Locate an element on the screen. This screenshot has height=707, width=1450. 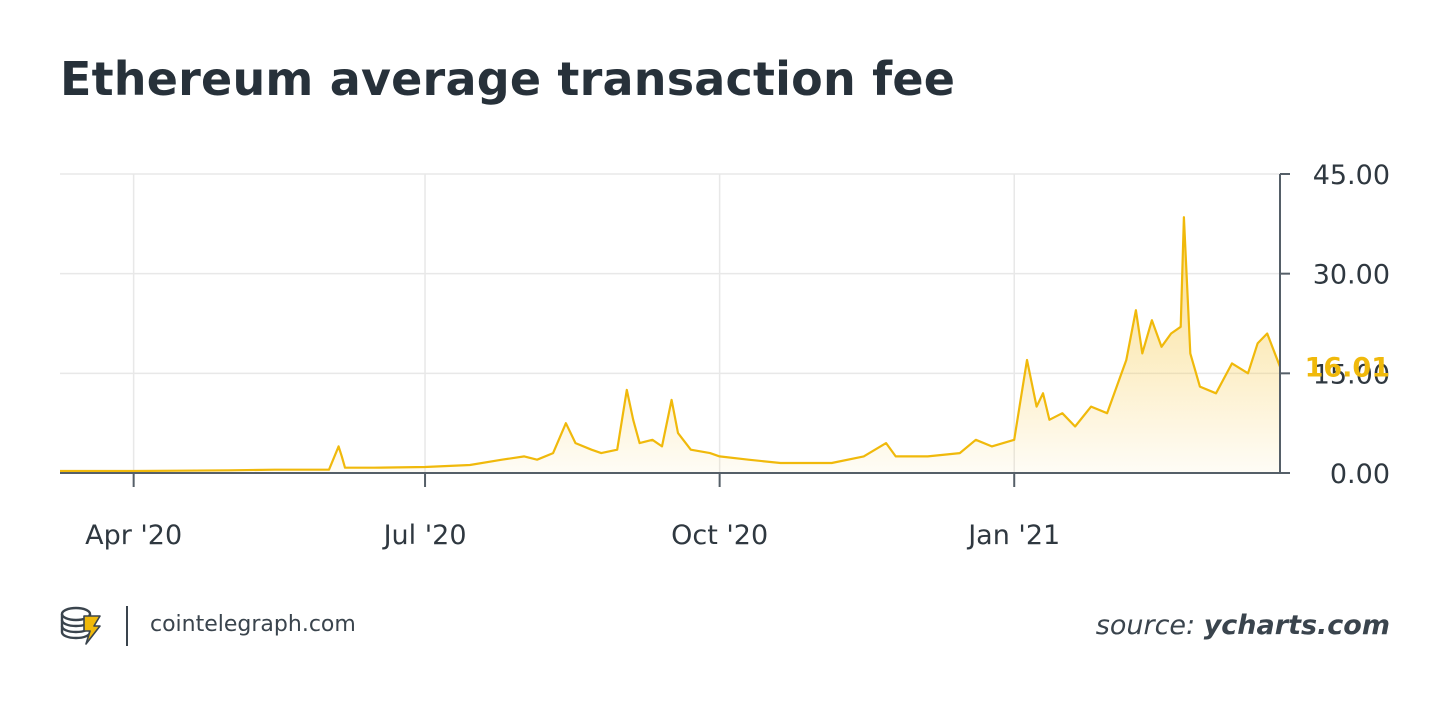
footer-site-link: cointelegraph.com is located at coordinates (253, 624).